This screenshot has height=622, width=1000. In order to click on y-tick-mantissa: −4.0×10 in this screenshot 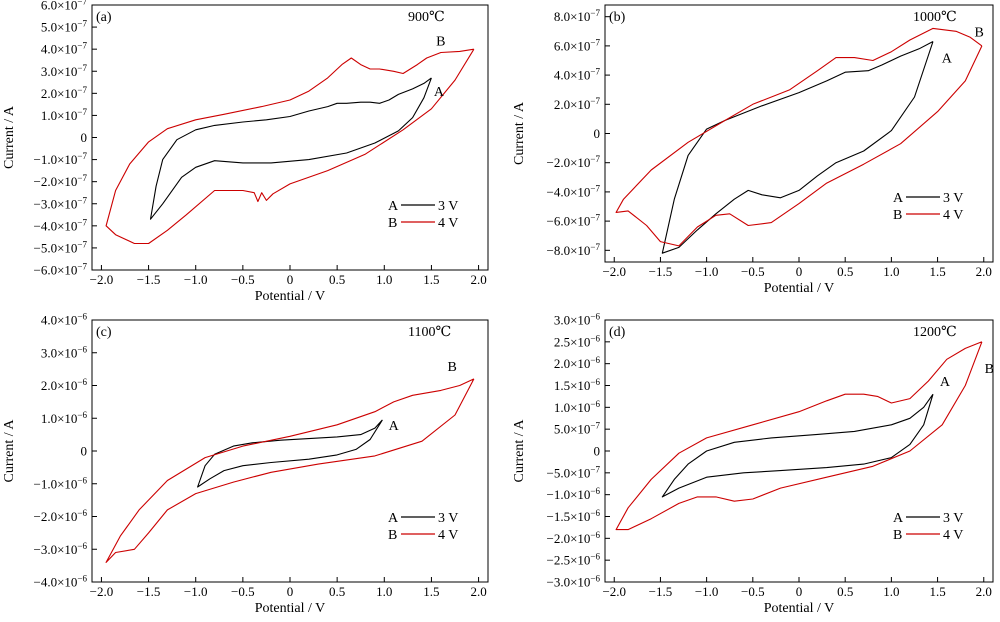, I will do `click(56, 582)`.